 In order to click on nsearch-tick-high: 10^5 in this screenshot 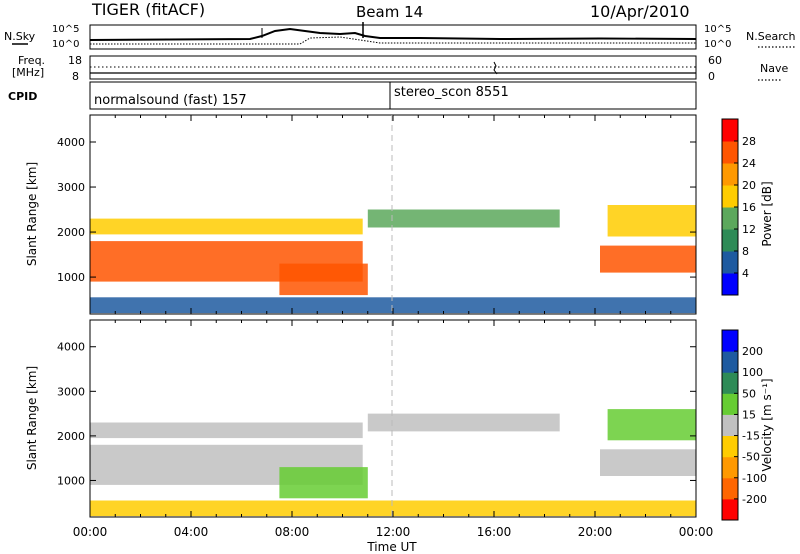, I will do `click(717, 29)`.